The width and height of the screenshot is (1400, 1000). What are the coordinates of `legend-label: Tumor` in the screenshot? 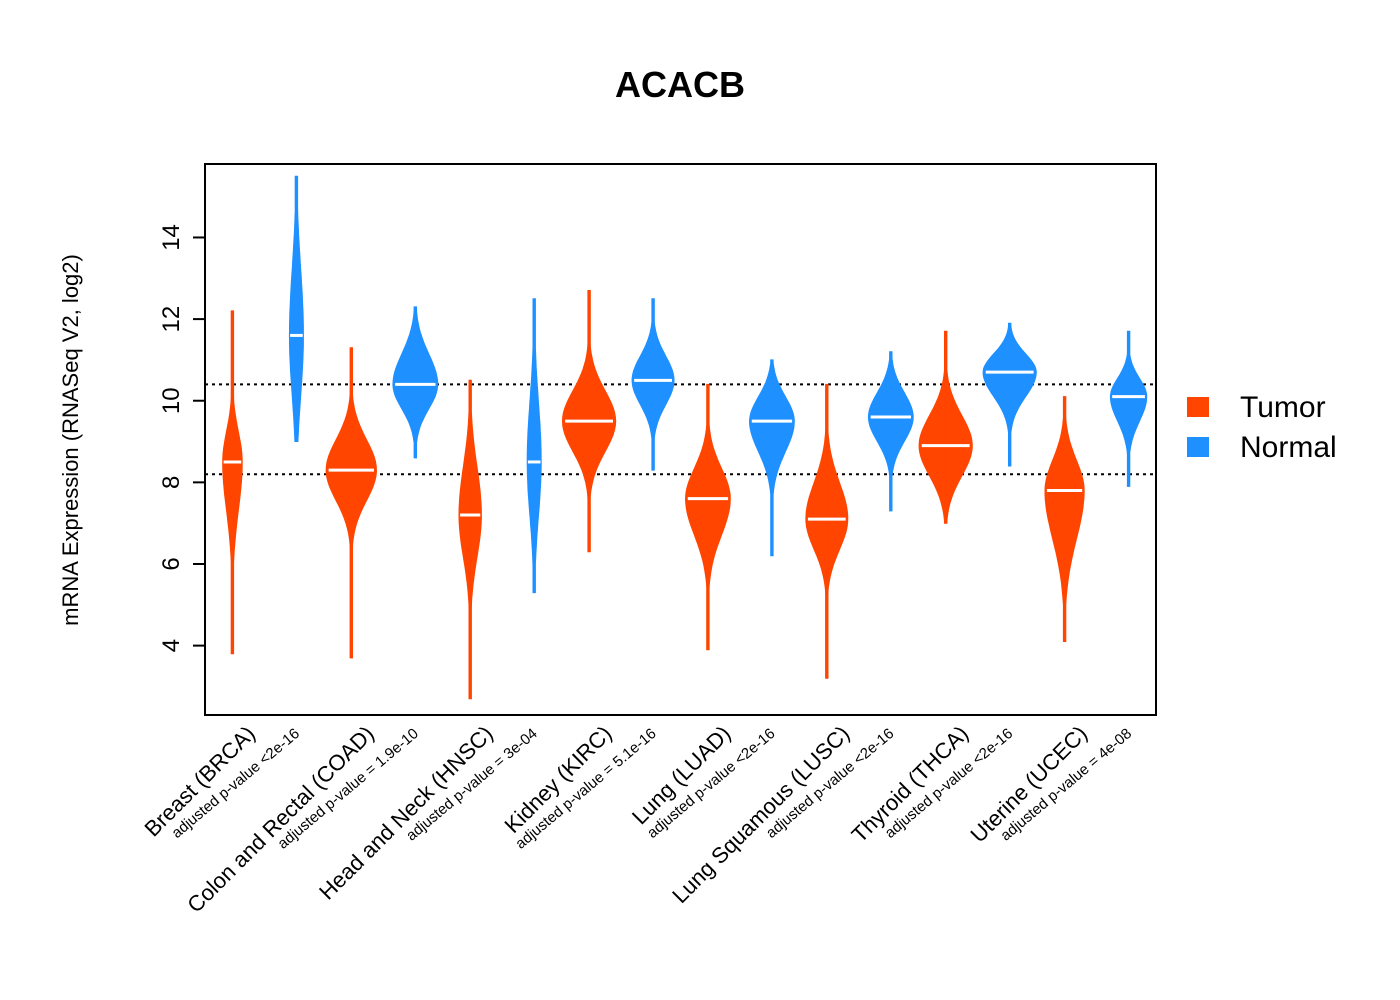 It's located at (1283, 407).